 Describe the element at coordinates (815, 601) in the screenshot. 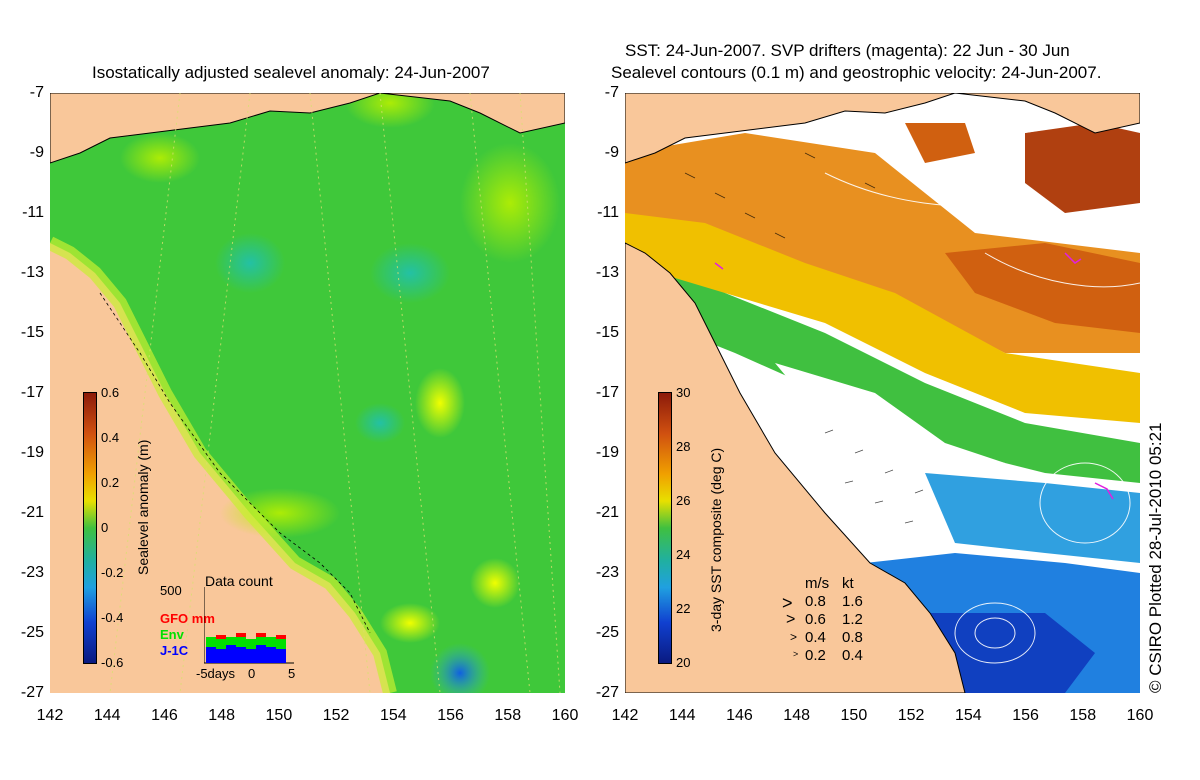

I see `velocity-legend-ms-1: 0.8` at that location.